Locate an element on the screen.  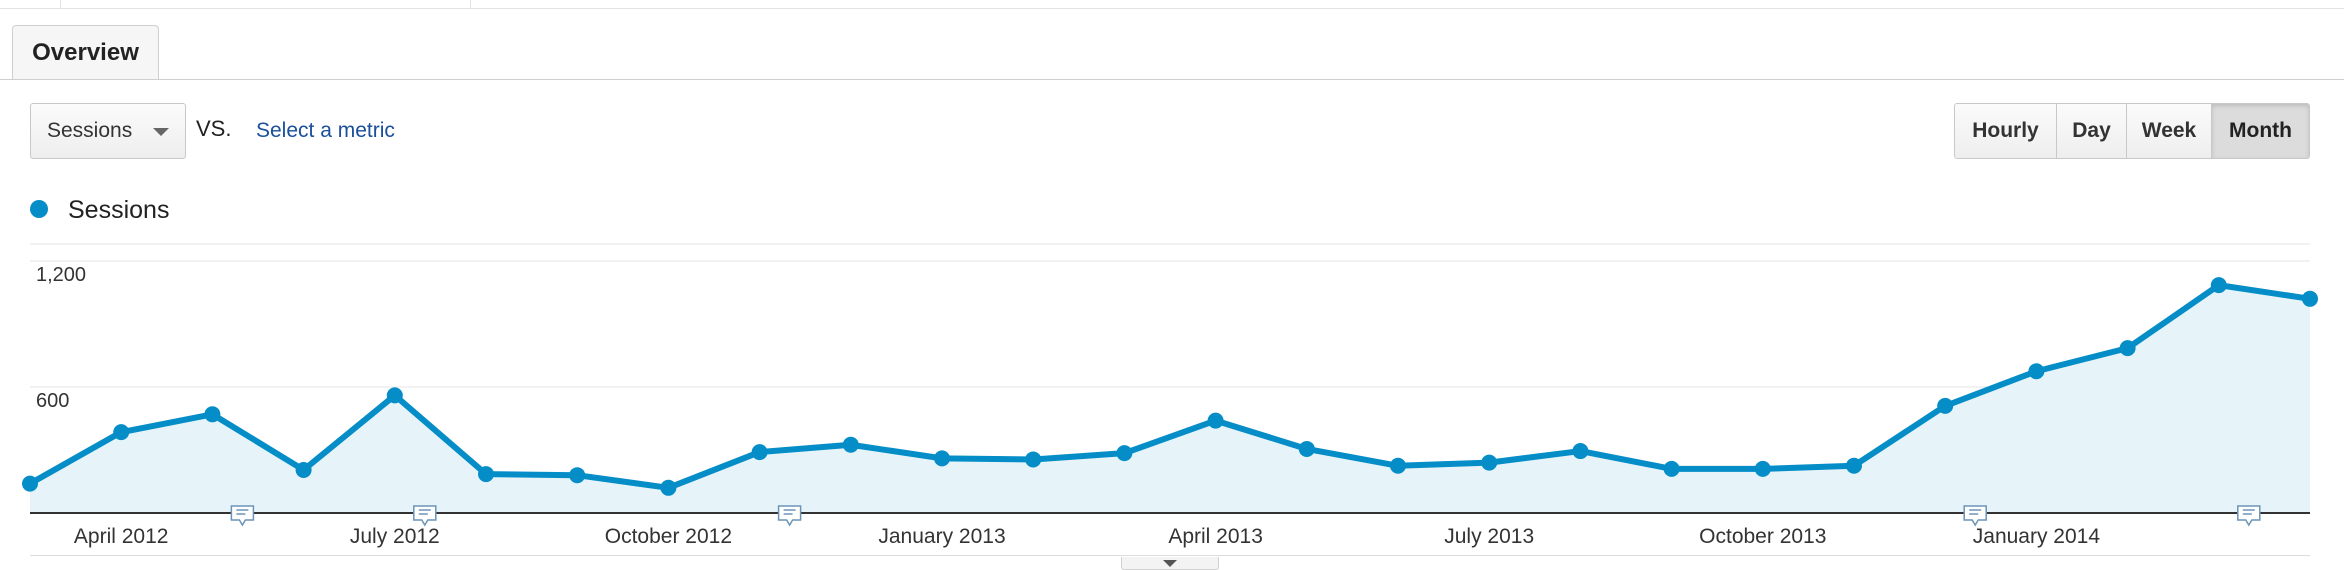
metric-dropdown: Sessions is located at coordinates (108, 131).